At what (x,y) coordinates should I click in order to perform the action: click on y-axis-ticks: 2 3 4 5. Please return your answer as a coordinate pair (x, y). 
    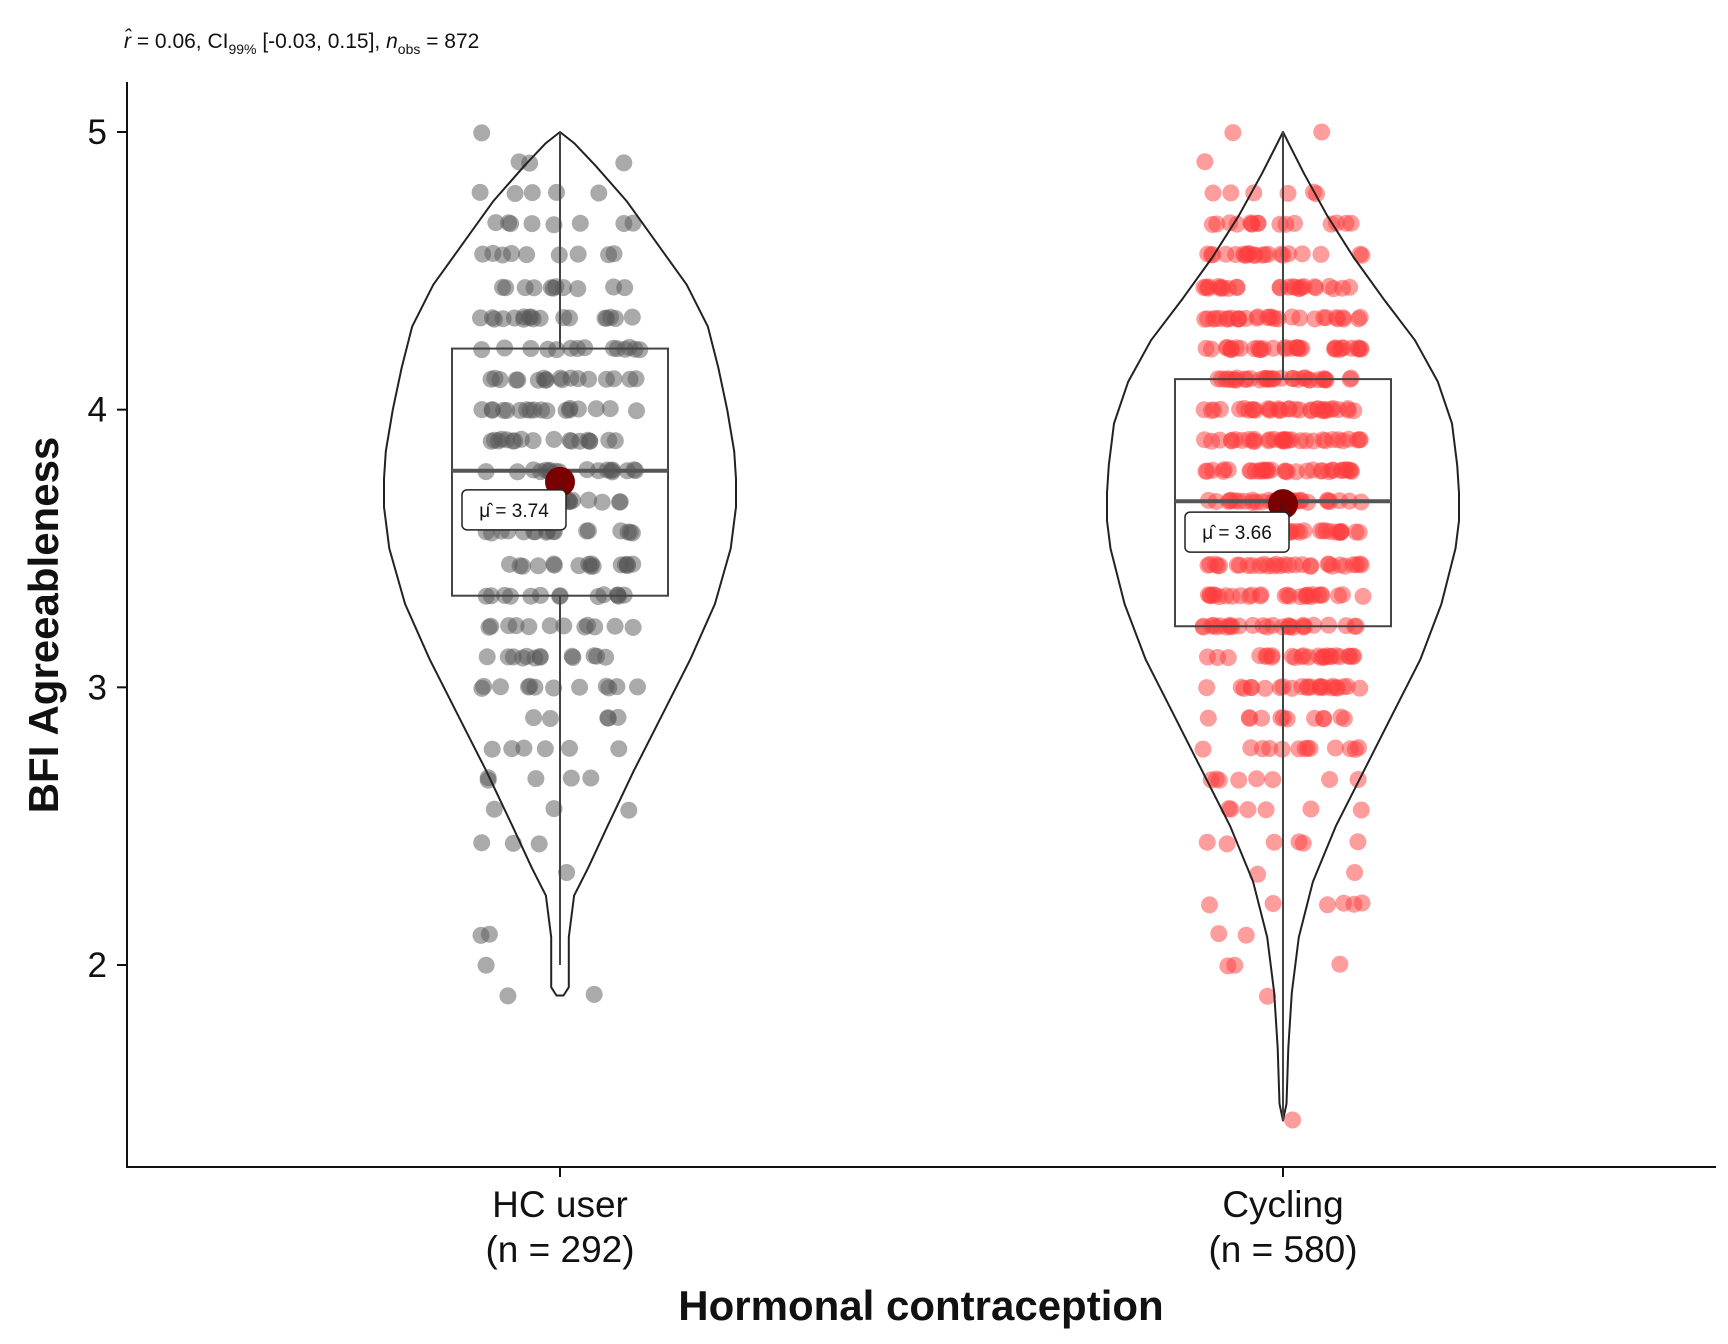
    Looking at the image, I should click on (107, 549).